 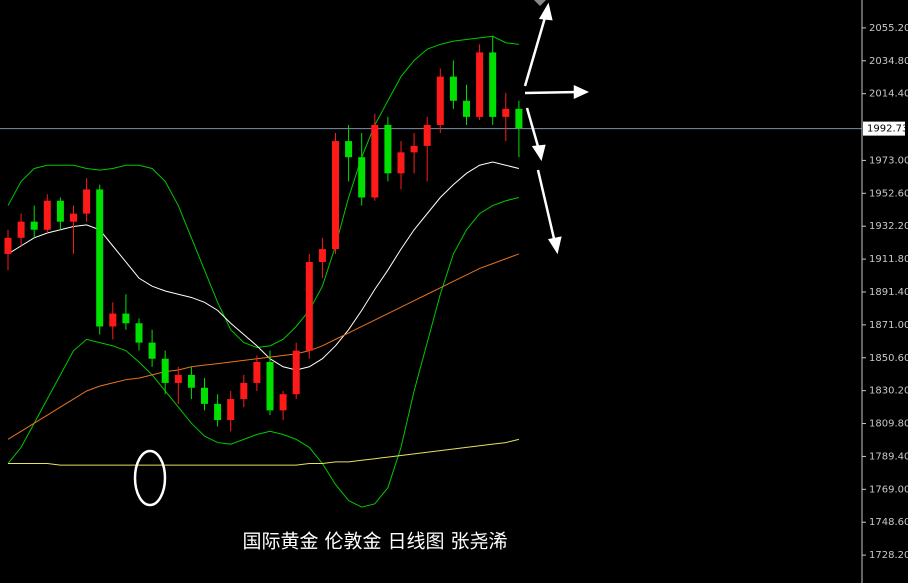 I want to click on y-tick-label: 1932.20, so click(x=888, y=226).